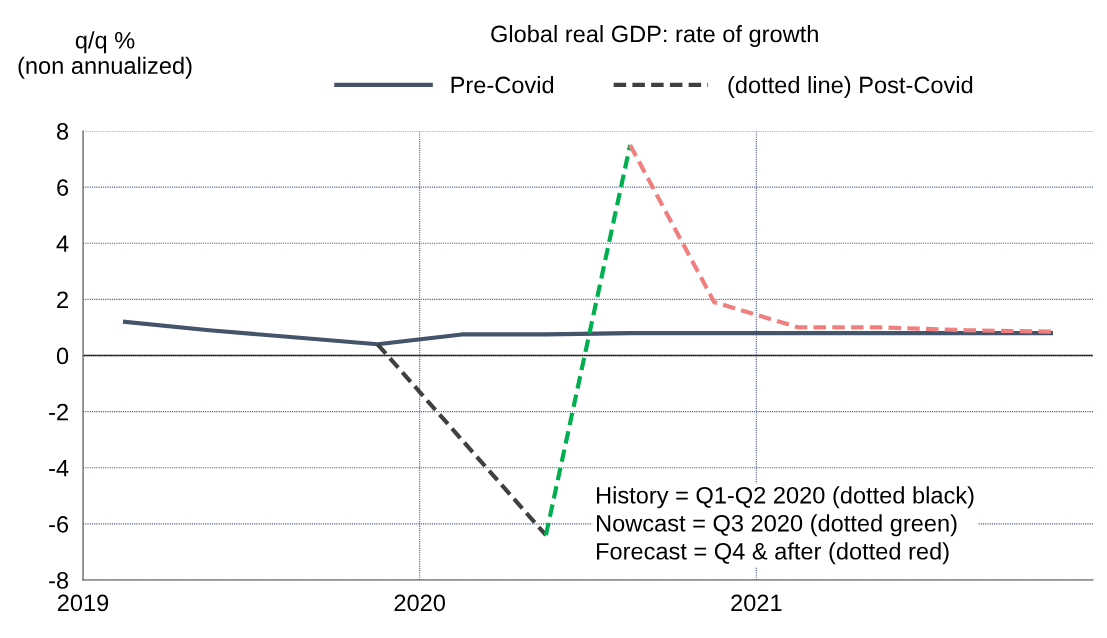 The width and height of the screenshot is (1107, 638). I want to click on y-tick-label: 8, so click(63, 131).